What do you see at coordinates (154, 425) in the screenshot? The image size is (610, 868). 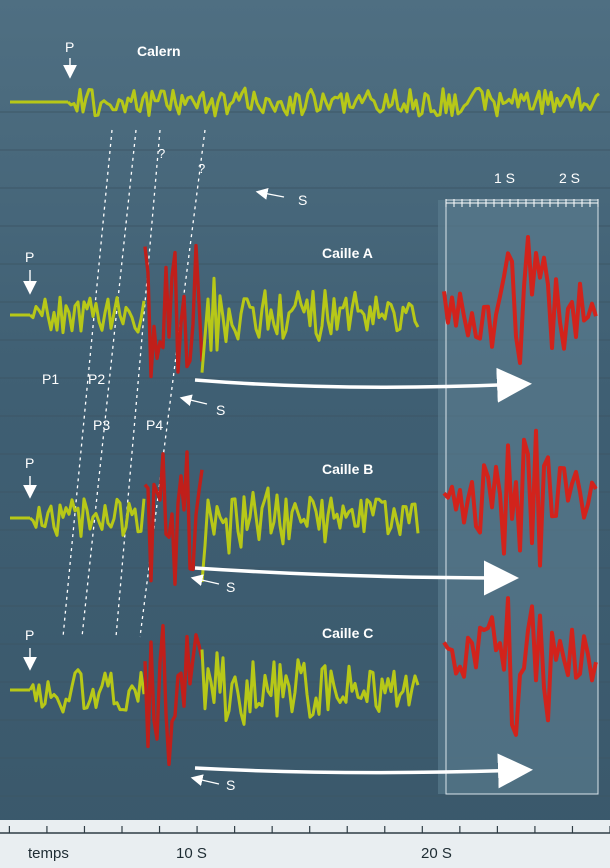 I see `phase-label-p4: P4` at bounding box center [154, 425].